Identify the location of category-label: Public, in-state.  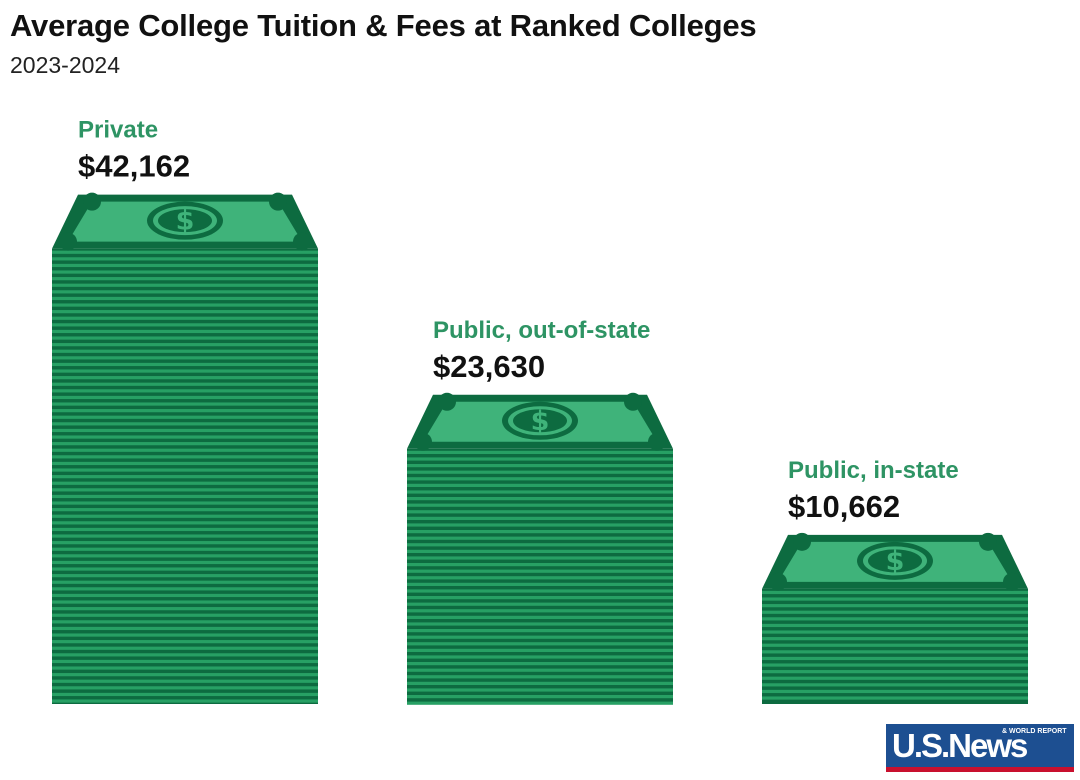
(873, 470).